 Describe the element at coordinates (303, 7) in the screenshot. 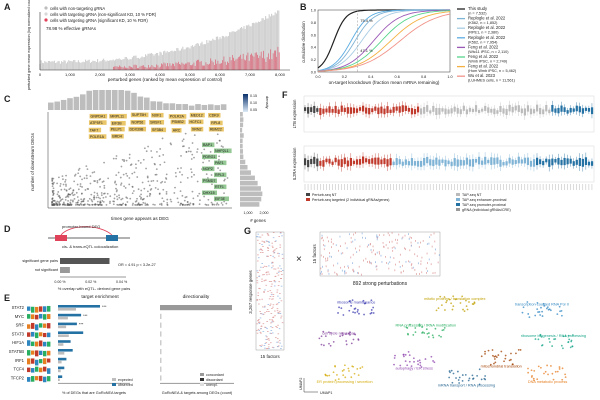

I see `panel-b-label: B` at that location.